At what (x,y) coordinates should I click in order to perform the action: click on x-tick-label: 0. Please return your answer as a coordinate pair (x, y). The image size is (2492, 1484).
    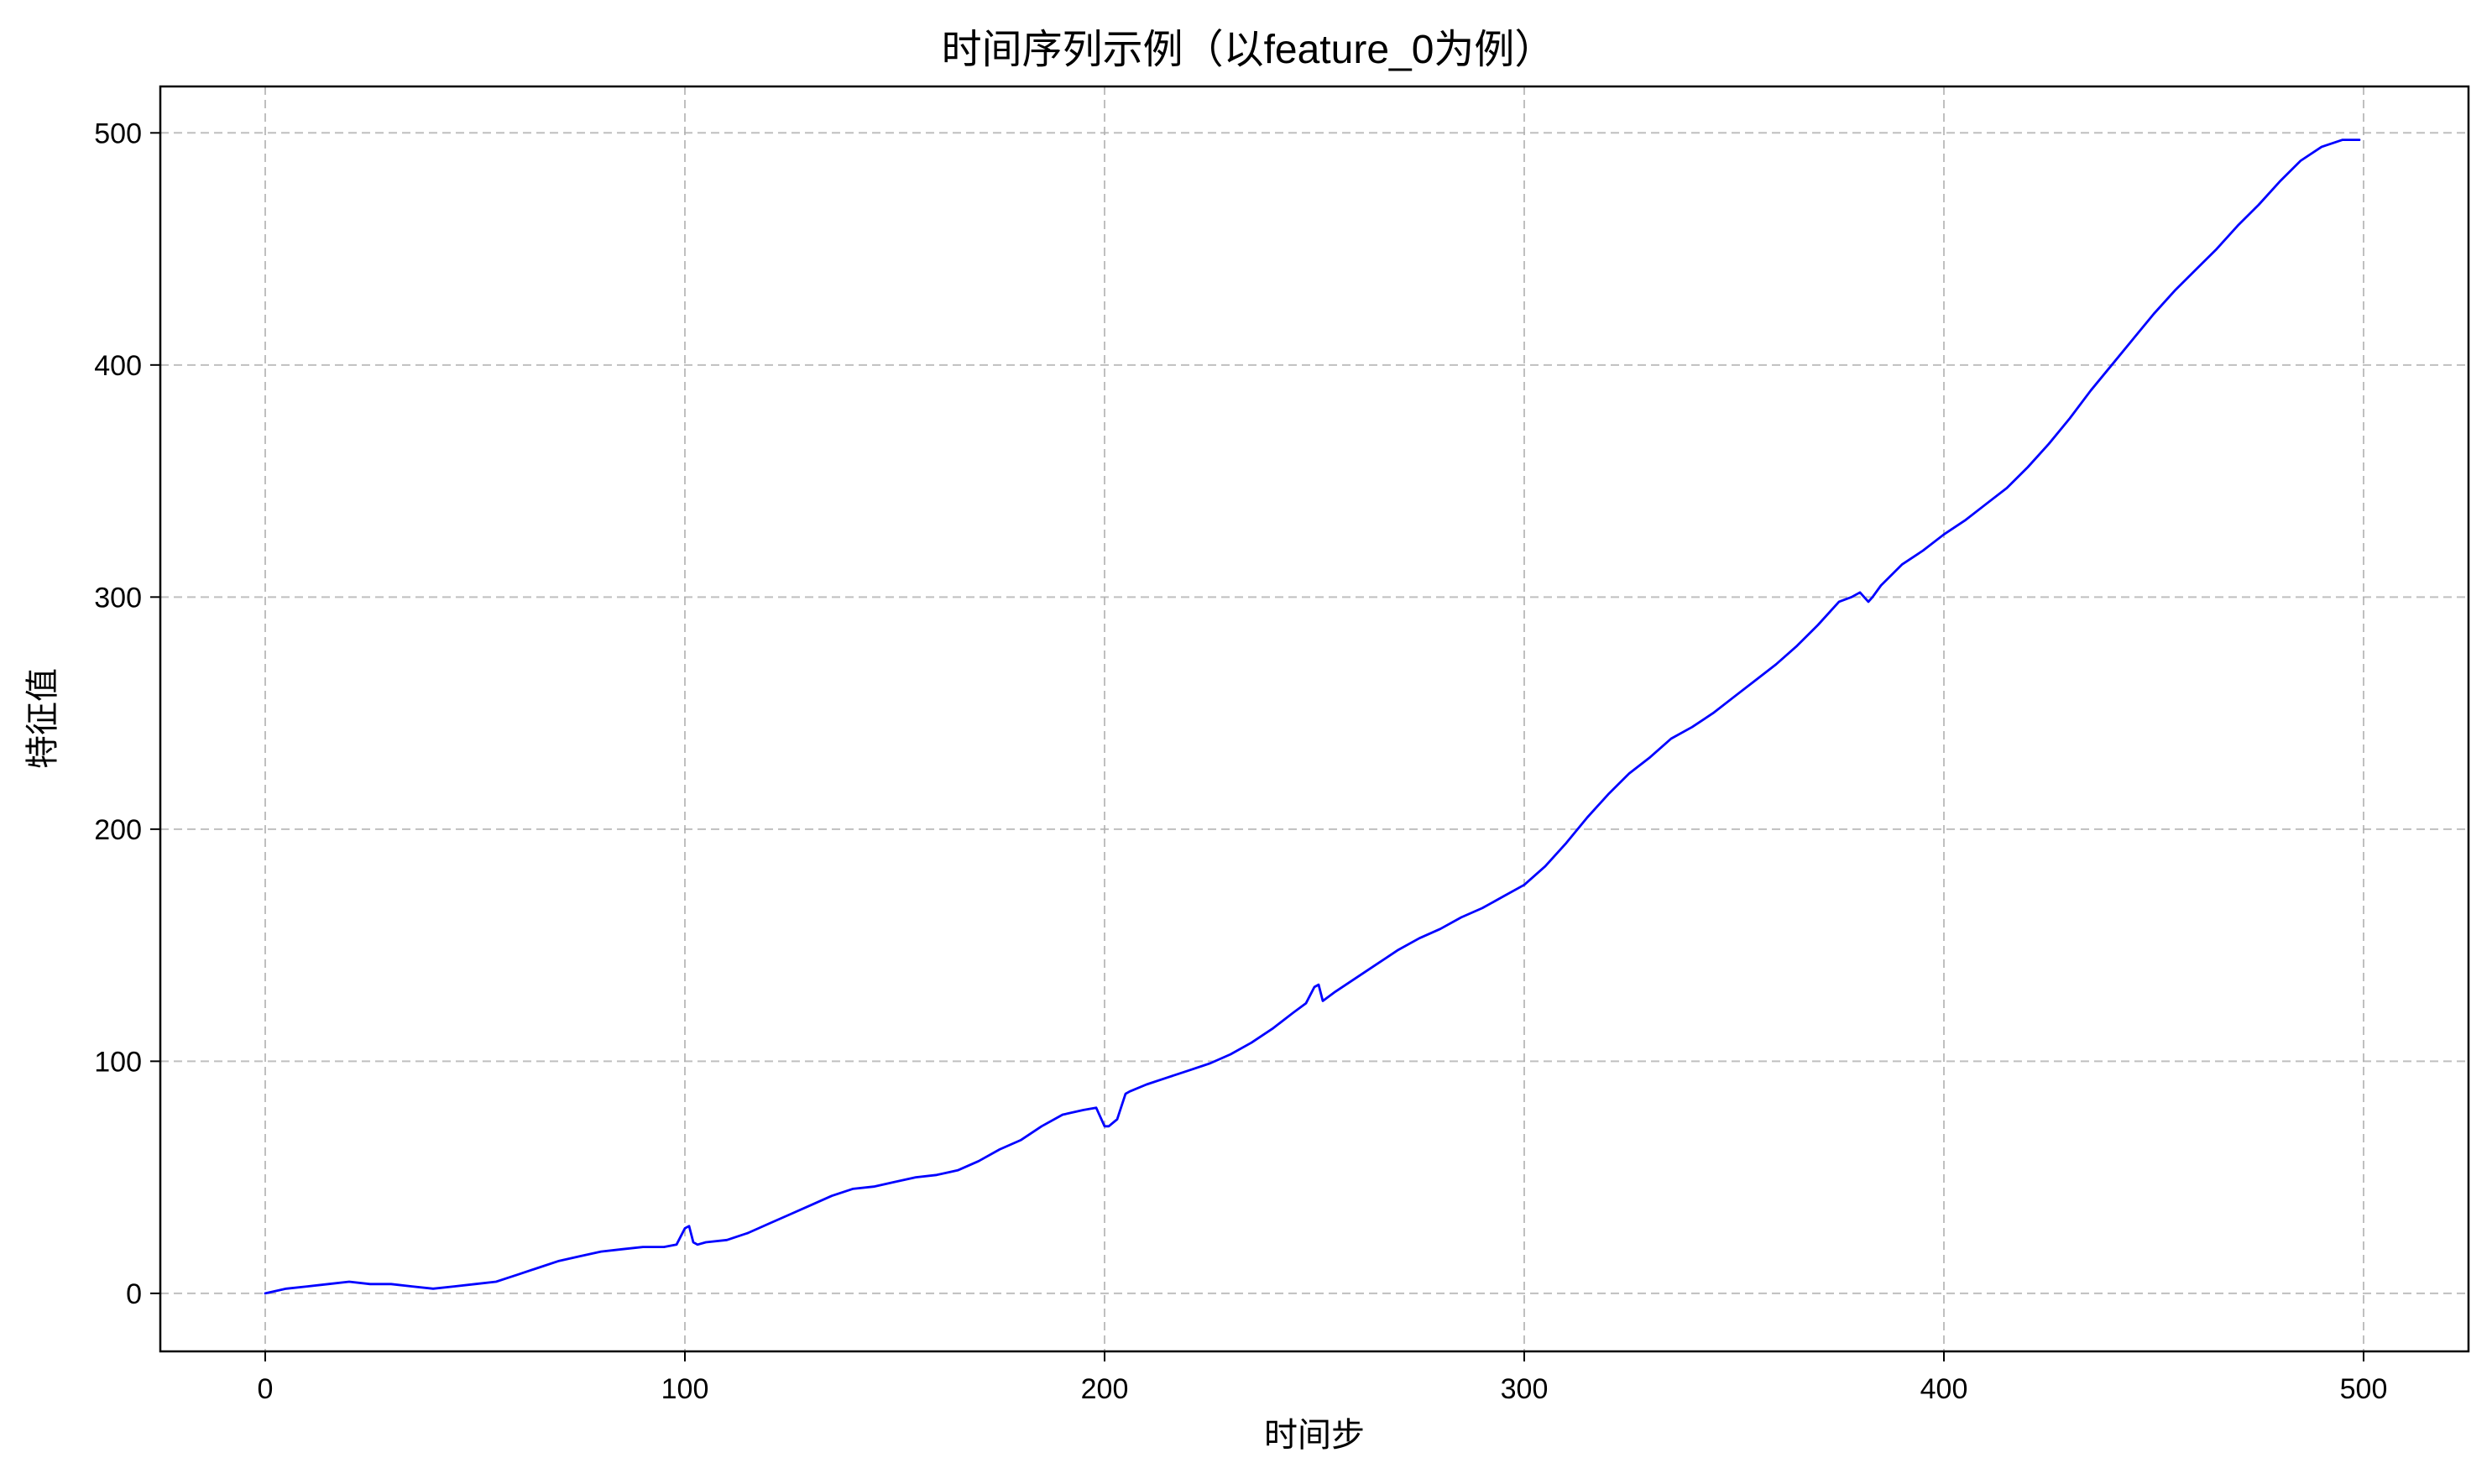
    Looking at the image, I should click on (266, 1389).